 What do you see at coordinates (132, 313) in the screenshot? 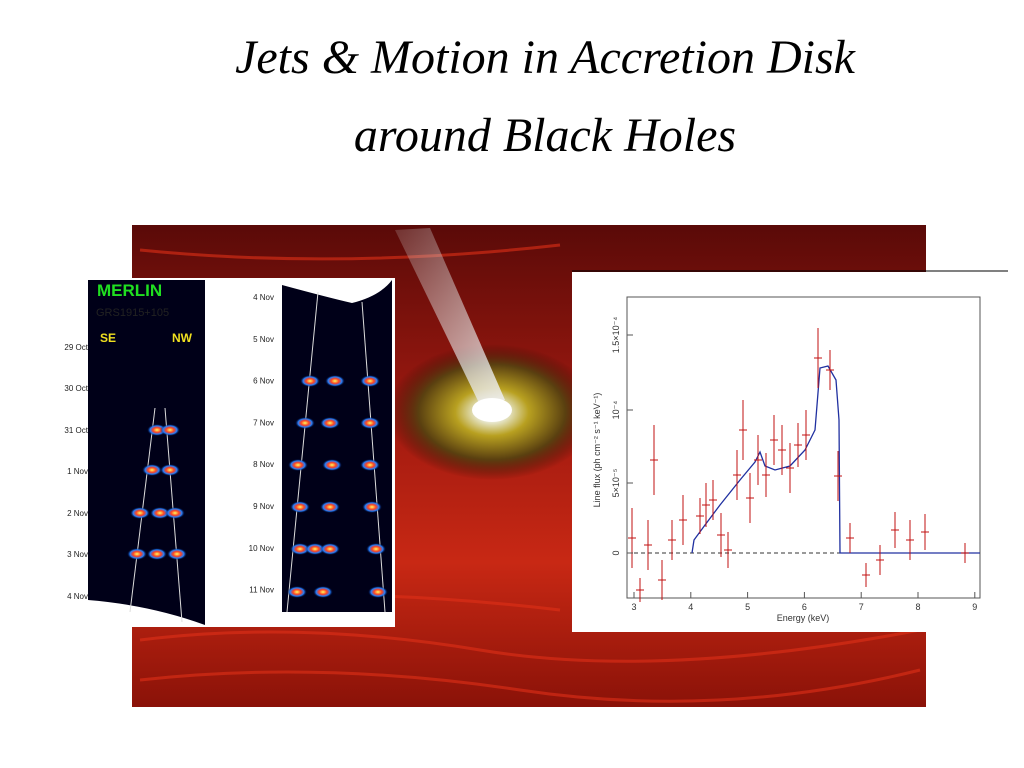
I see `source-label: GRS1915+105` at bounding box center [132, 313].